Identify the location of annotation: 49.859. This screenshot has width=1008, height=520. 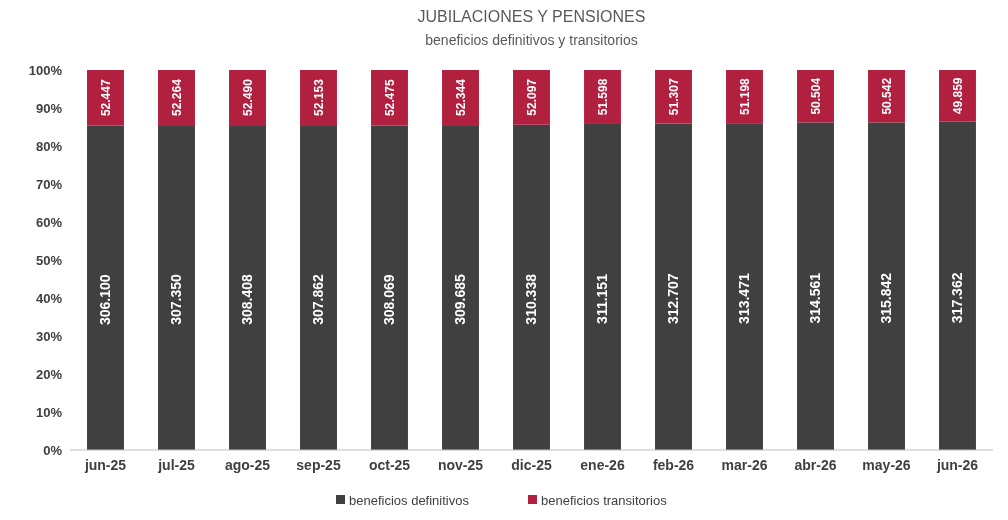
(957, 96).